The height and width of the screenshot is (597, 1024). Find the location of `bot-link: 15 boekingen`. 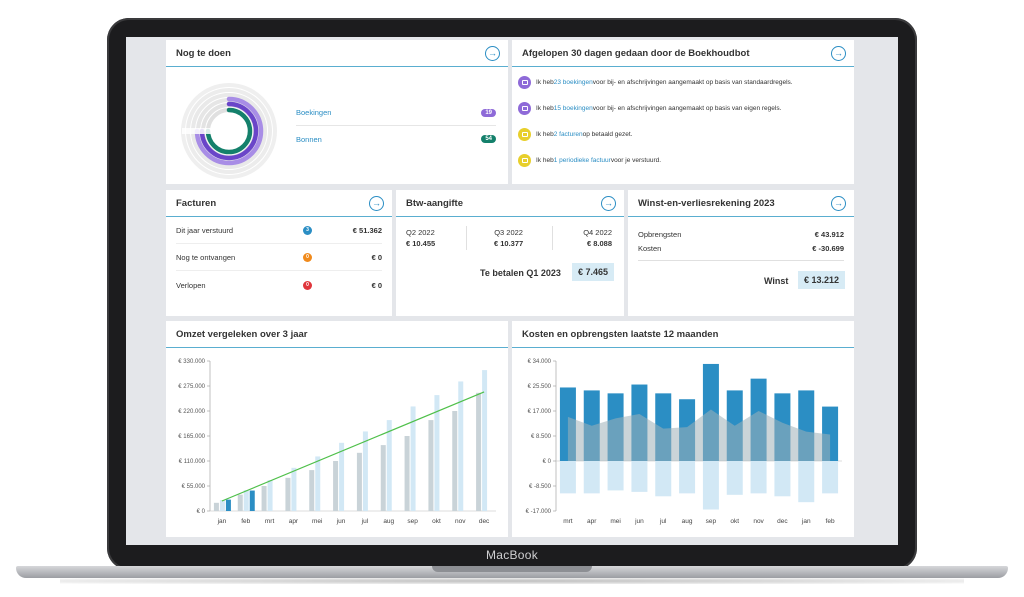

bot-link: 15 boekingen is located at coordinates (573, 108).